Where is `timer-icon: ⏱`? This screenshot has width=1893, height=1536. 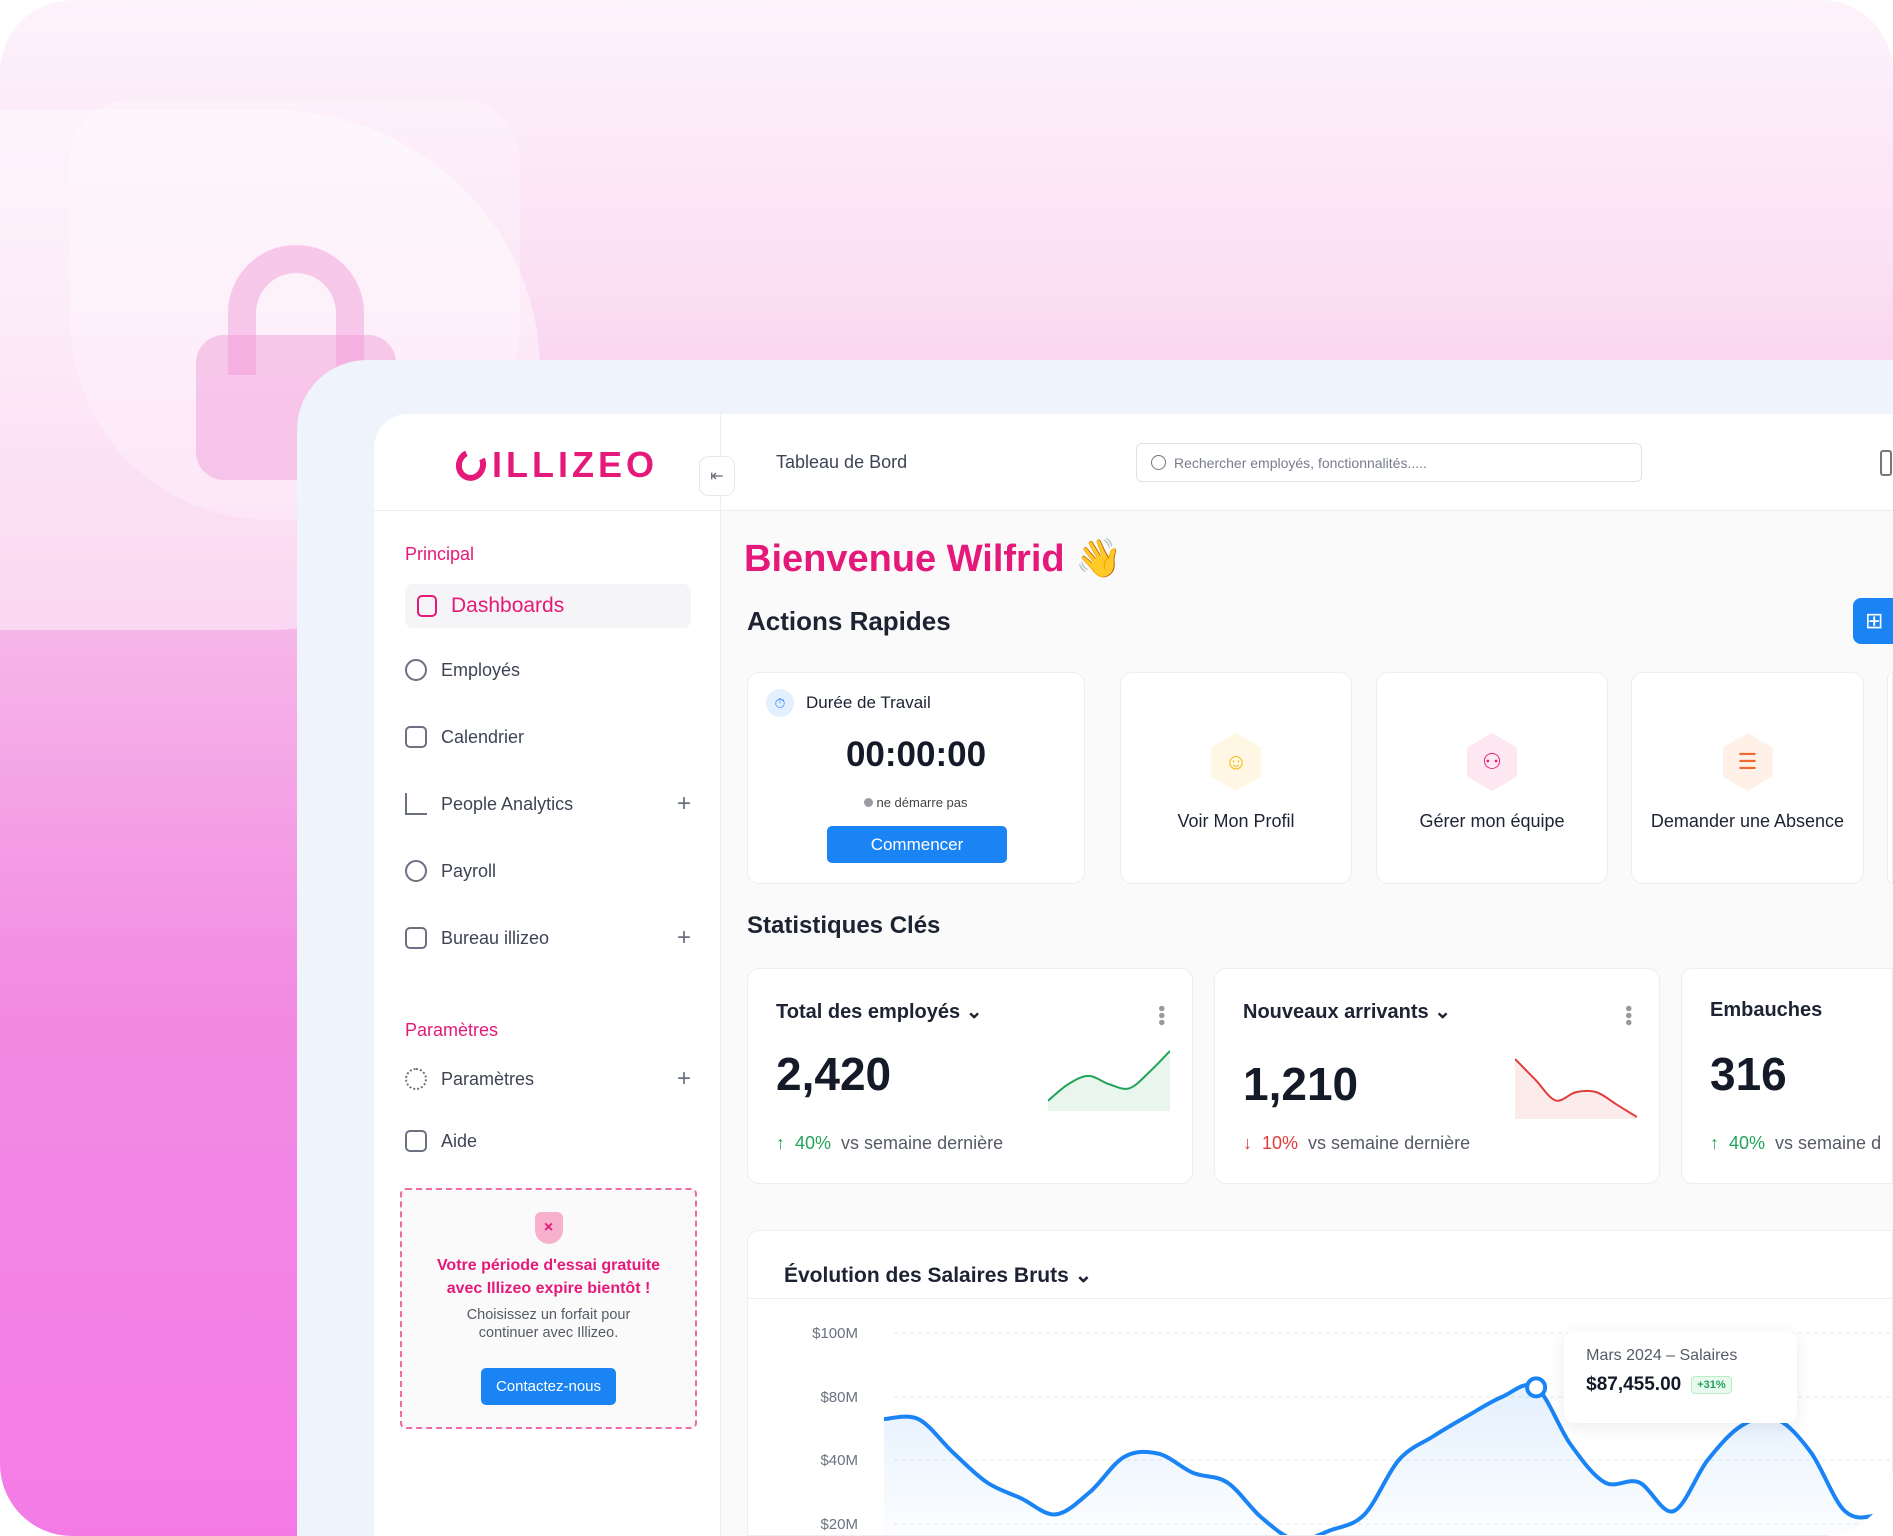
timer-icon: ⏱ is located at coordinates (780, 703).